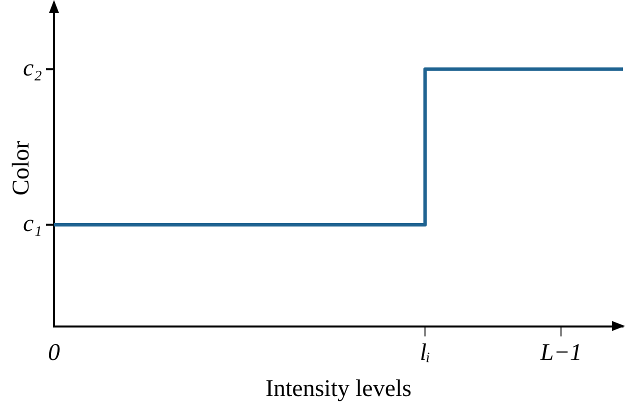 This screenshot has width=626, height=412. Describe the element at coordinates (54, 353) in the screenshot. I see `x-tick-label: 0` at that location.